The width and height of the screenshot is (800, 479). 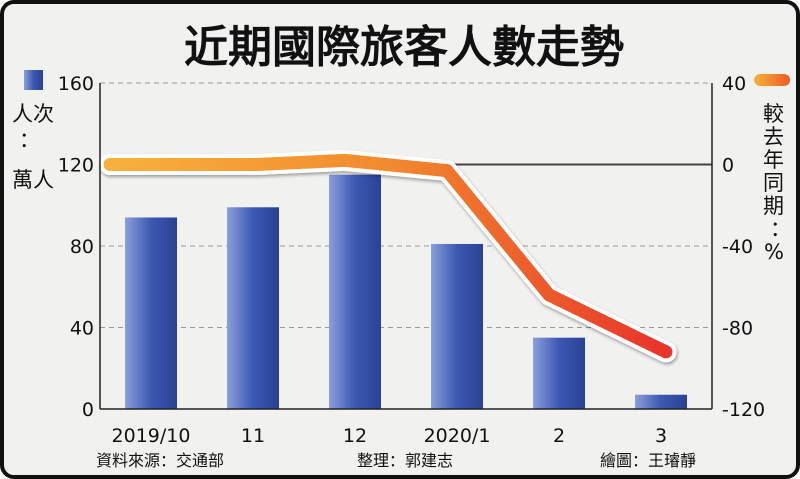 I want to click on editor-note: 整理：郭建志, so click(x=405, y=460).